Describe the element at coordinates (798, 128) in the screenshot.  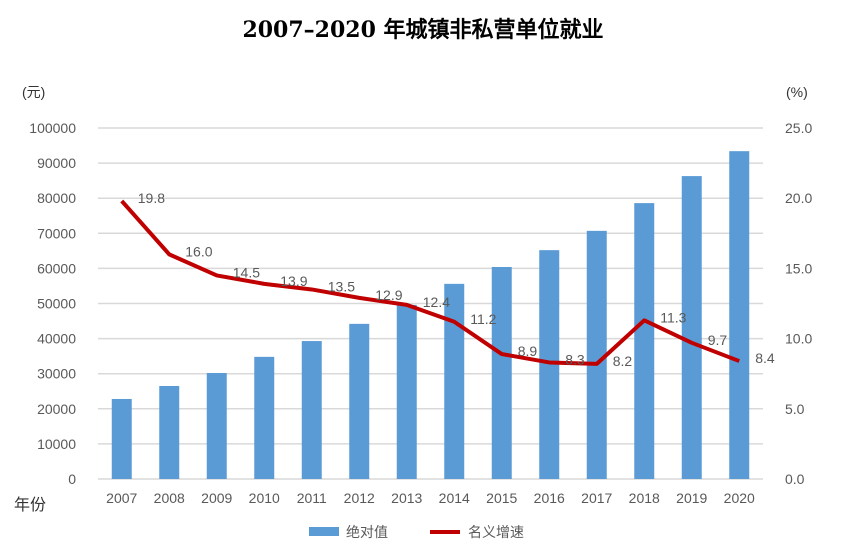
I see `y-right-tick-label: 25.0` at that location.